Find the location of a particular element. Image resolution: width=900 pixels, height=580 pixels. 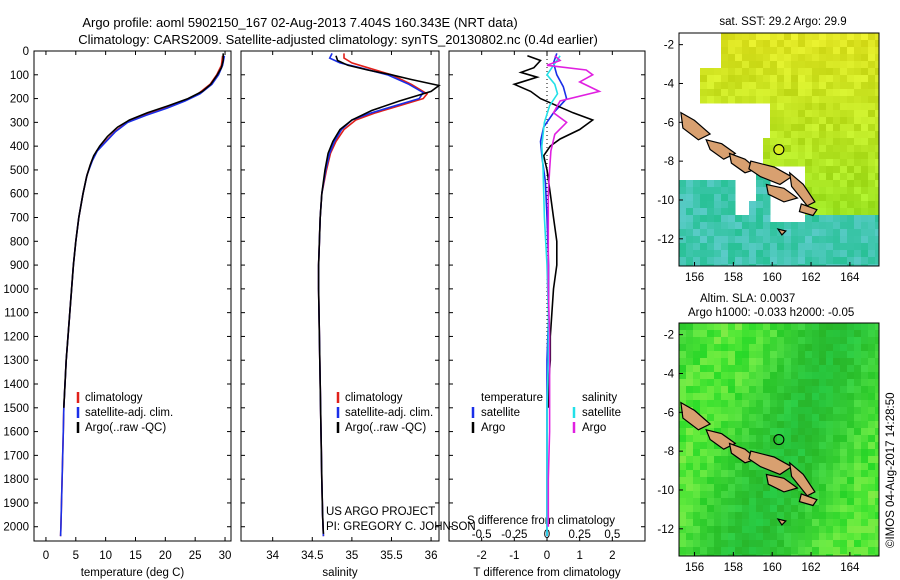

sst-map-field is located at coordinates (779, 149).